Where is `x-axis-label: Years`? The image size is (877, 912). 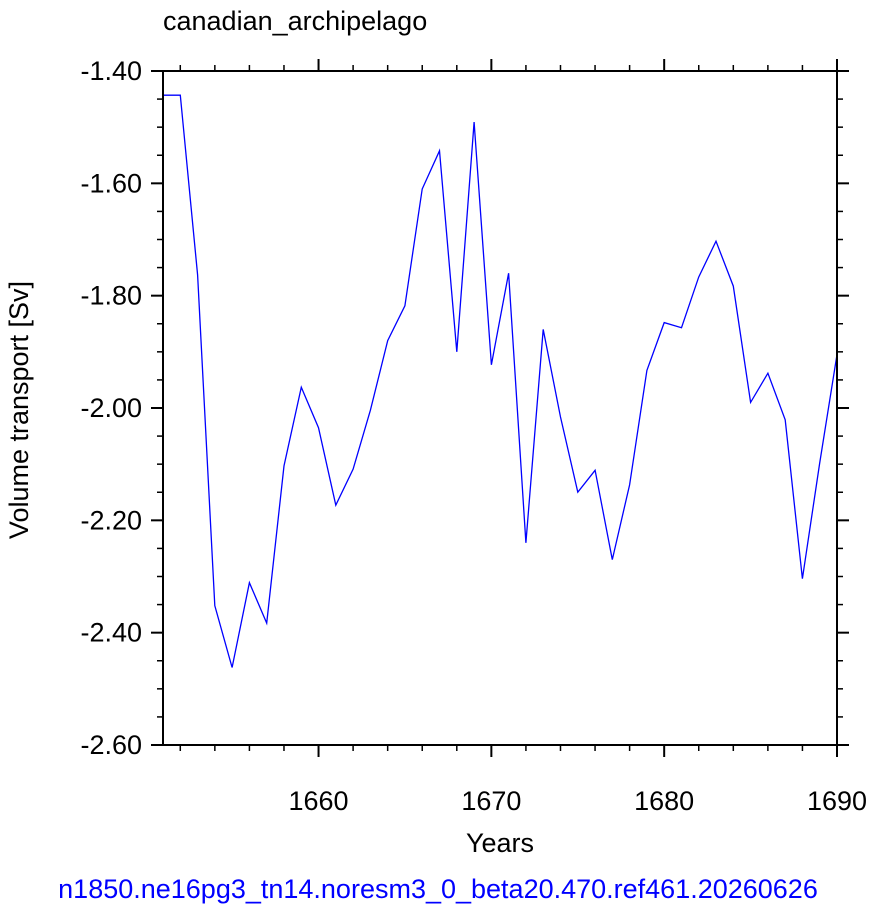 x-axis-label: Years is located at coordinates (500, 843).